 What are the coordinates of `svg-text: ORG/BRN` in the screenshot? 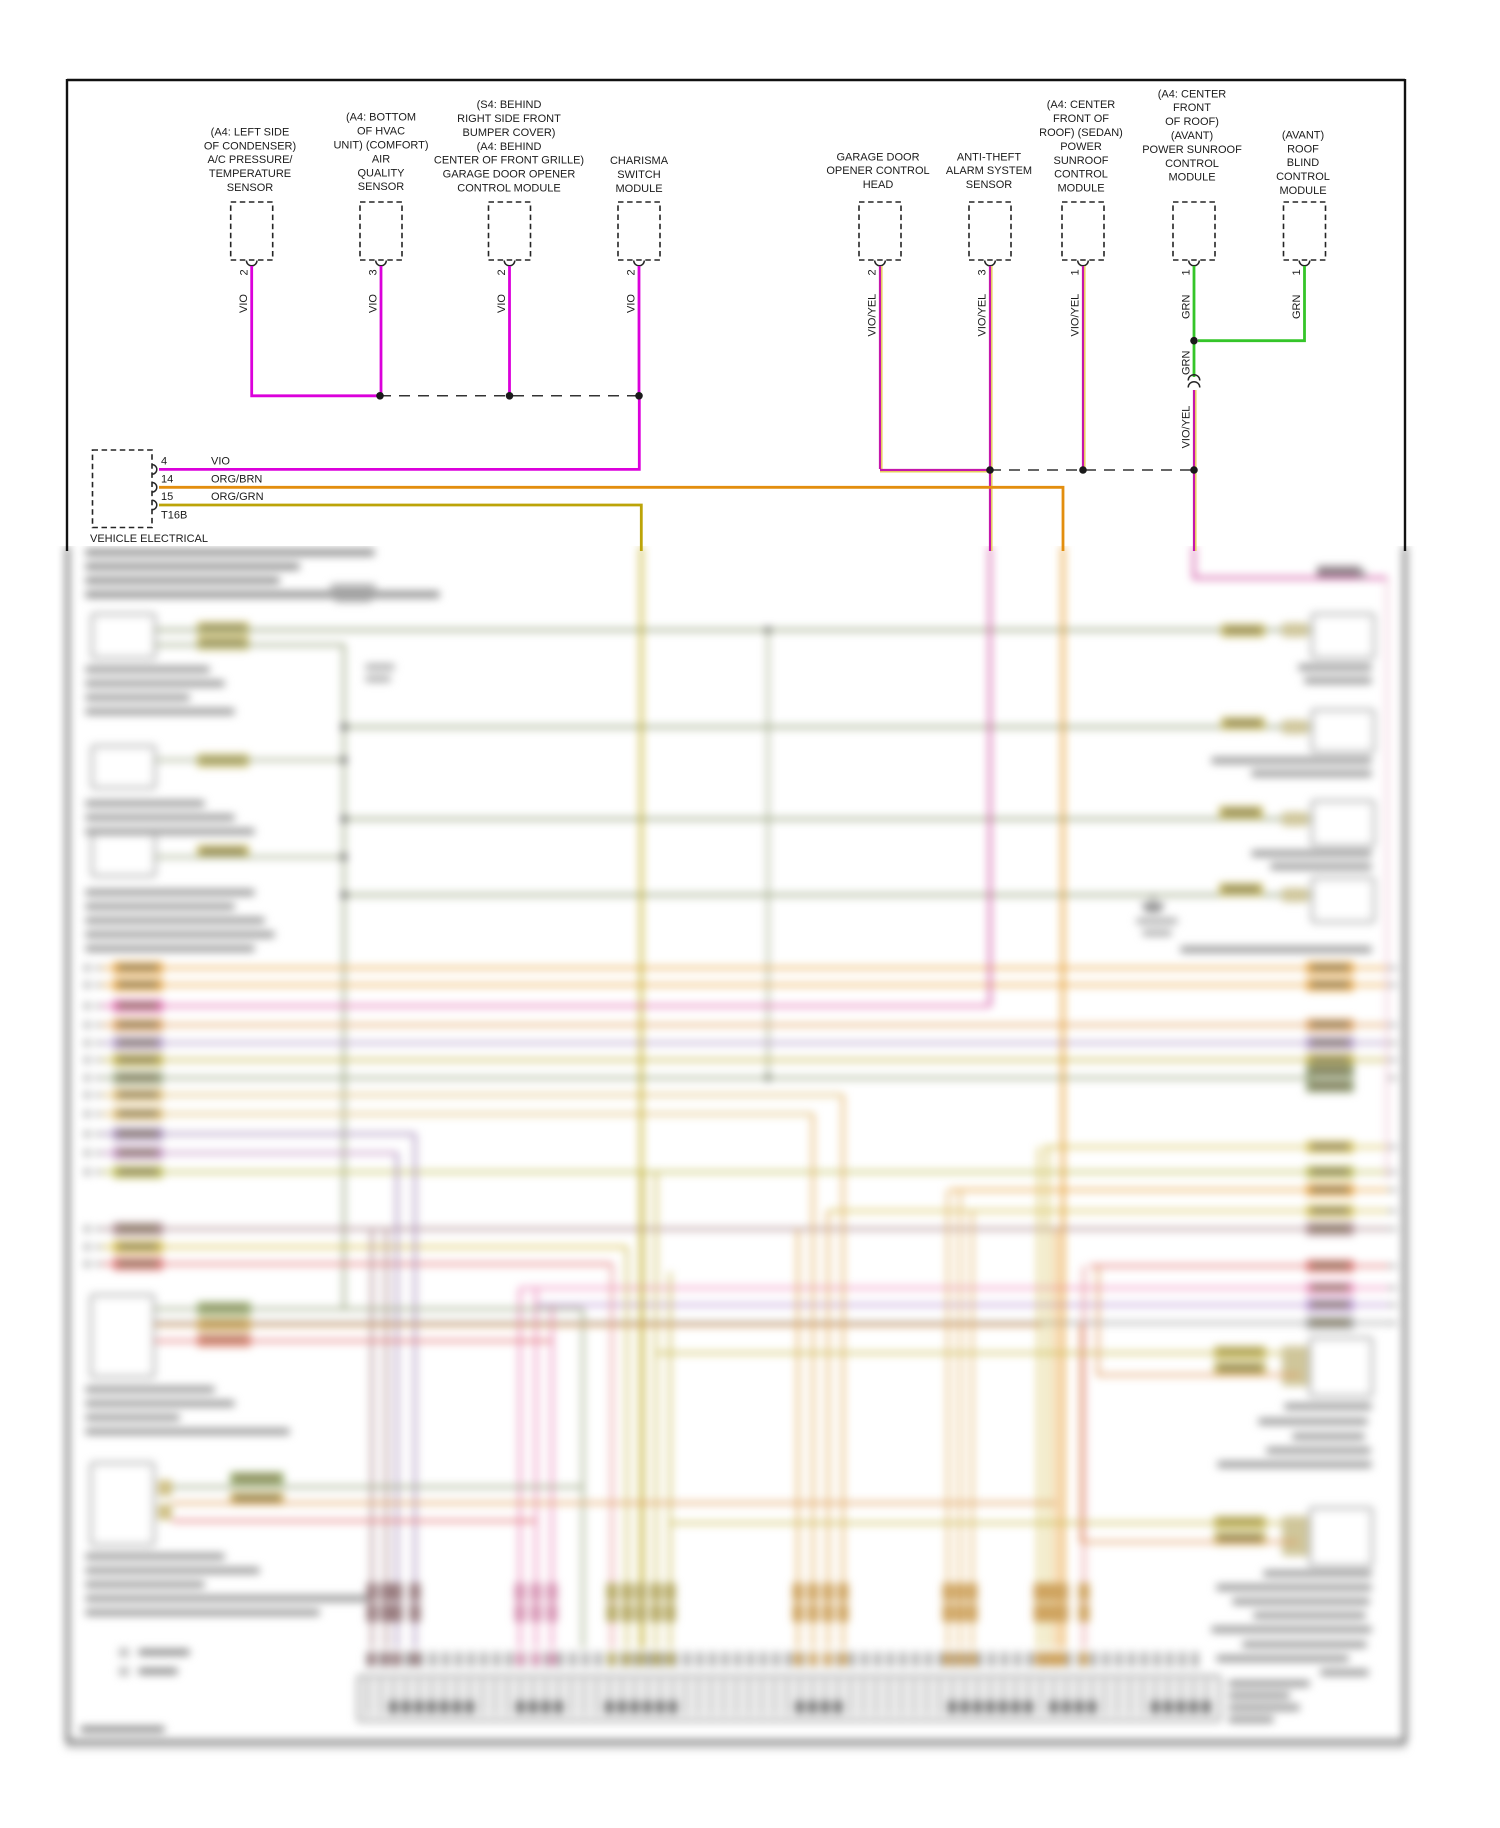 It's located at (236, 480).